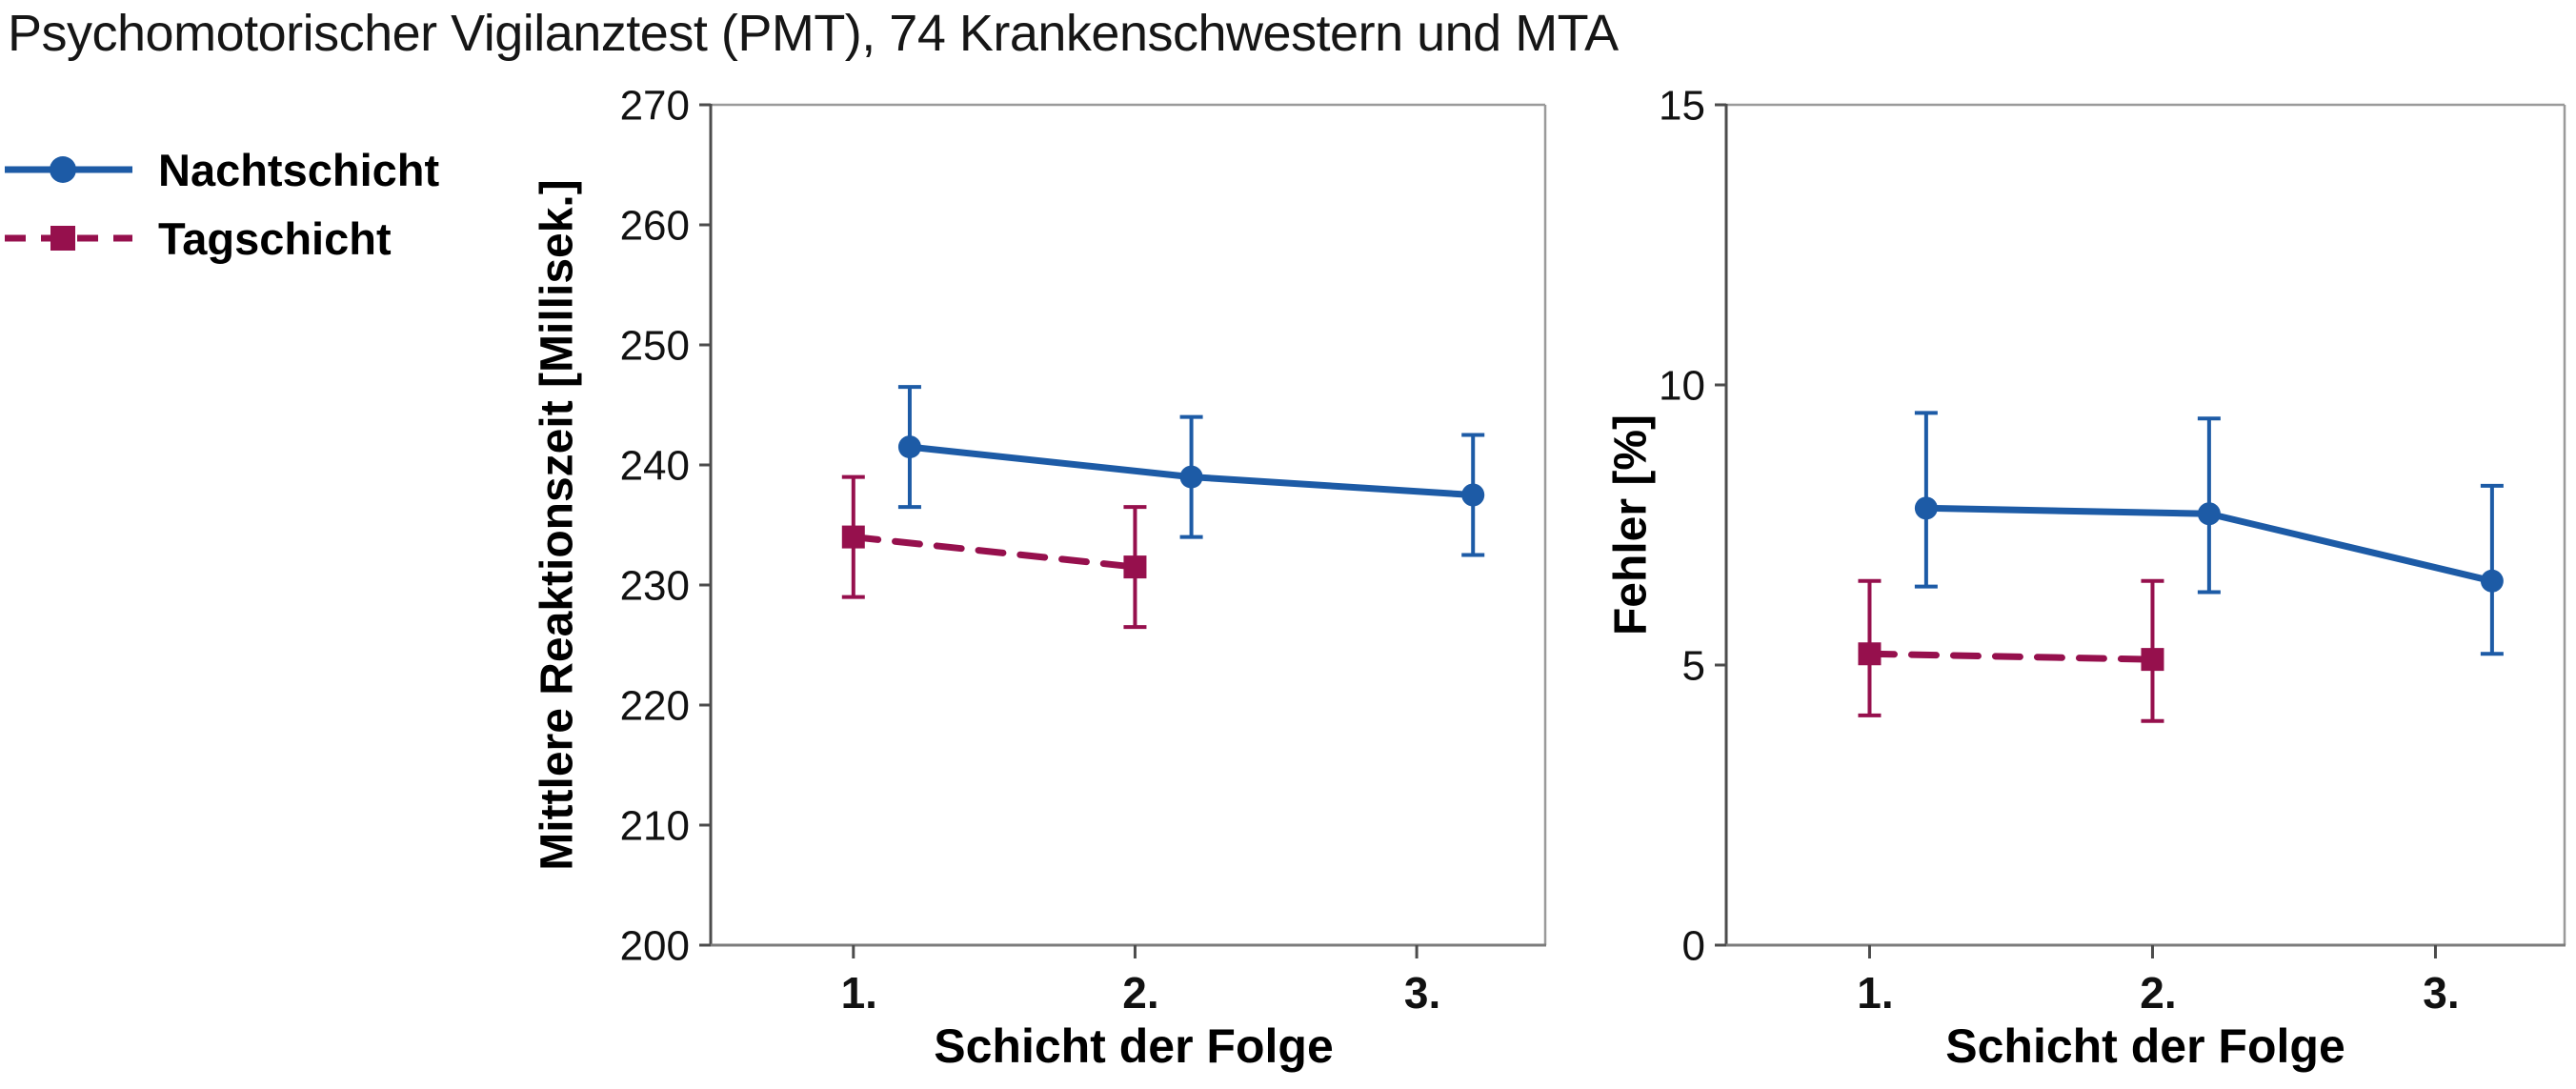 This screenshot has height=1089, width=2576. Describe the element at coordinates (69, 238) in the screenshot. I see `dashed-line-square-marker-icon` at that location.